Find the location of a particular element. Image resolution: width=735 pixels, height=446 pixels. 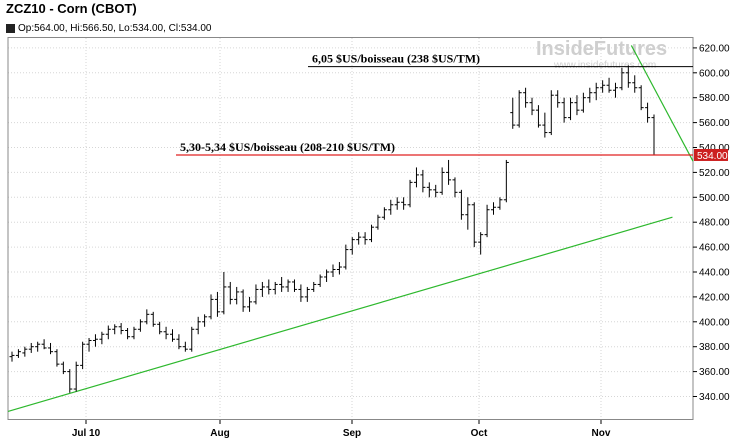

y-tick-label: 540.00 is located at coordinates (714, 148).